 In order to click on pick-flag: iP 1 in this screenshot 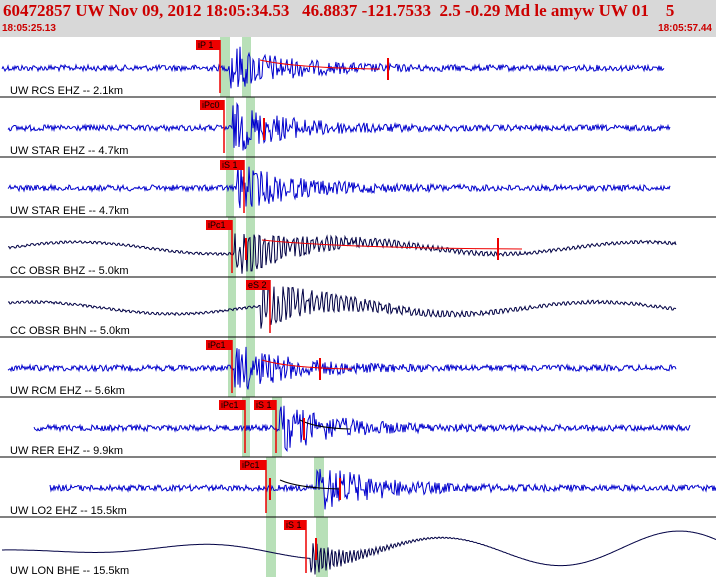, I will do `click(208, 66)`.